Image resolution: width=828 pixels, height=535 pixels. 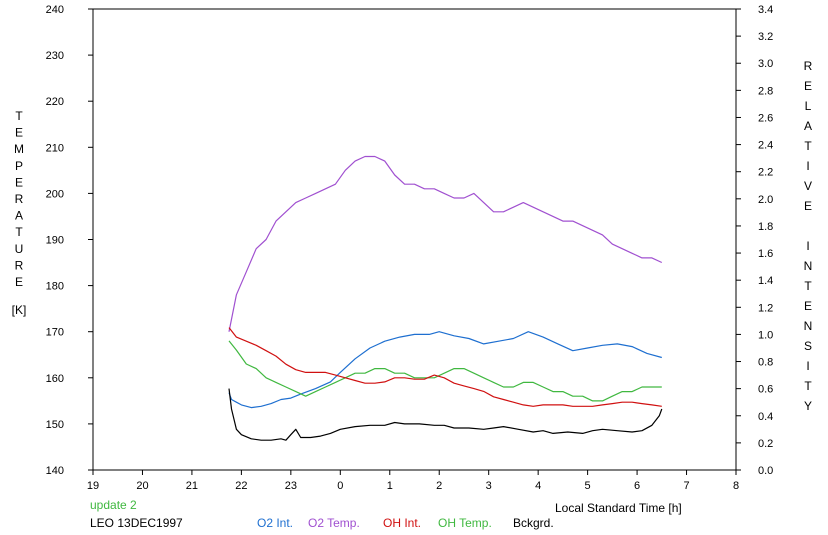 I want to click on left-tick-label: 170, so click(x=55, y=333).